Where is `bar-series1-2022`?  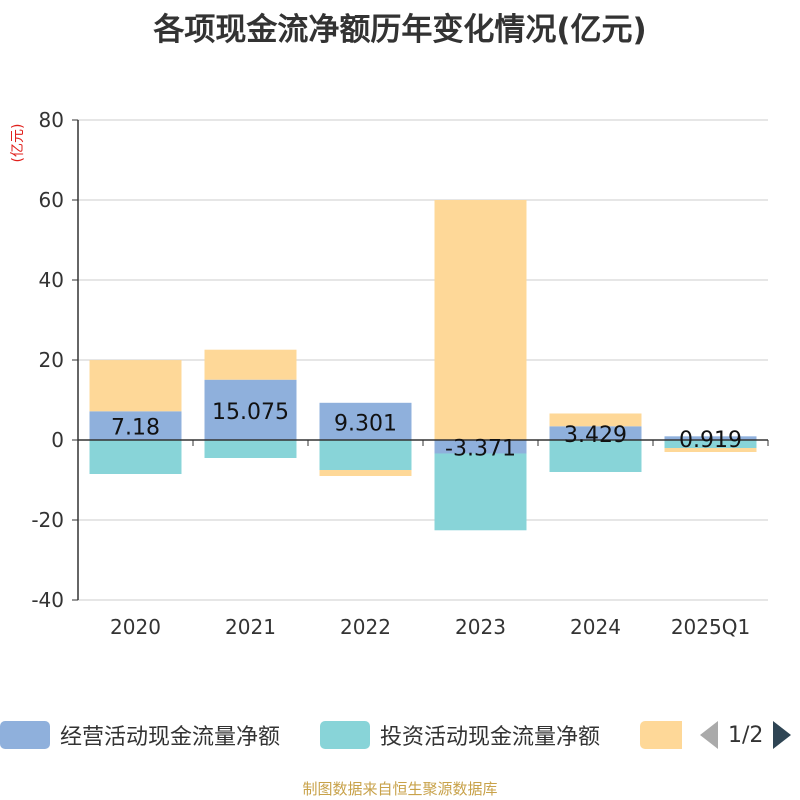 bar-series1-2022 is located at coordinates (365, 421).